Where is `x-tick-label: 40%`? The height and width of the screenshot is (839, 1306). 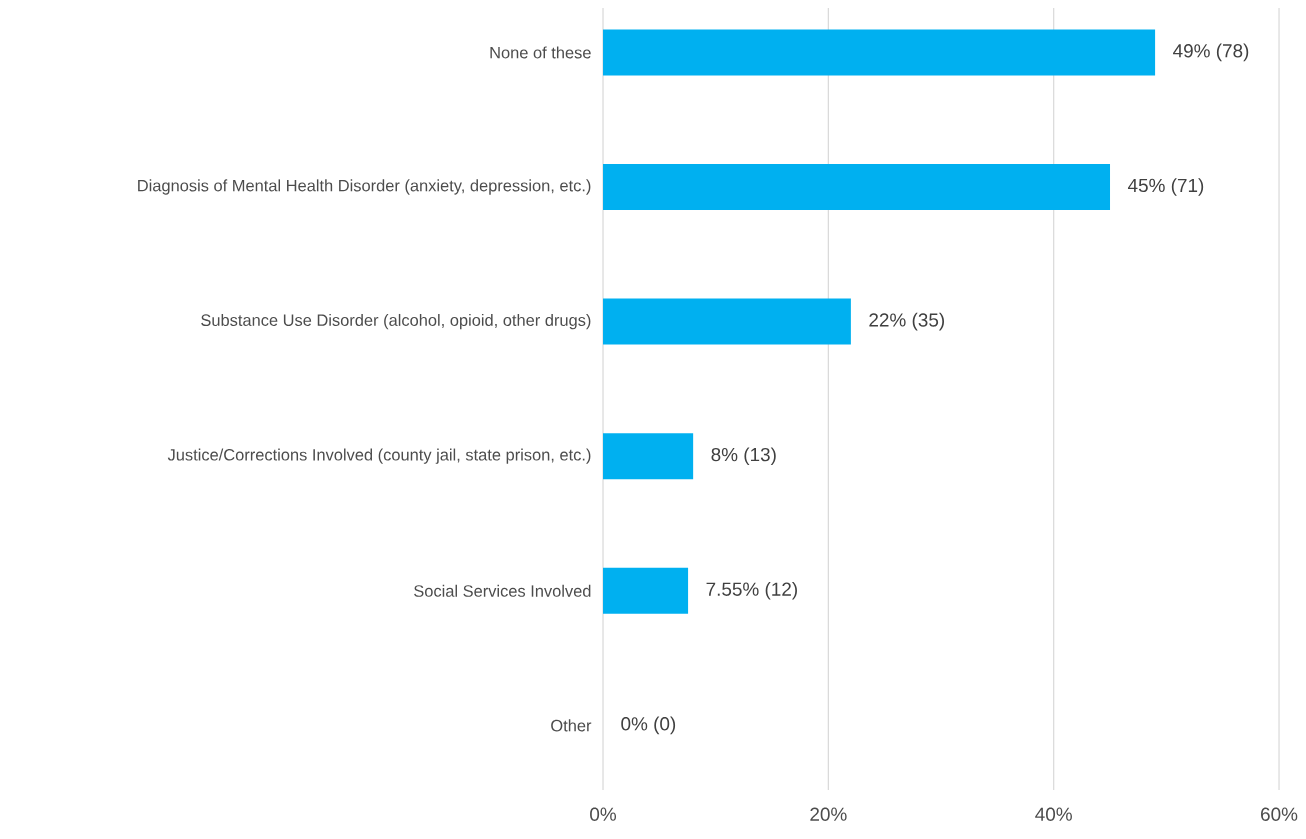
x-tick-label: 40% is located at coordinates (1053, 814).